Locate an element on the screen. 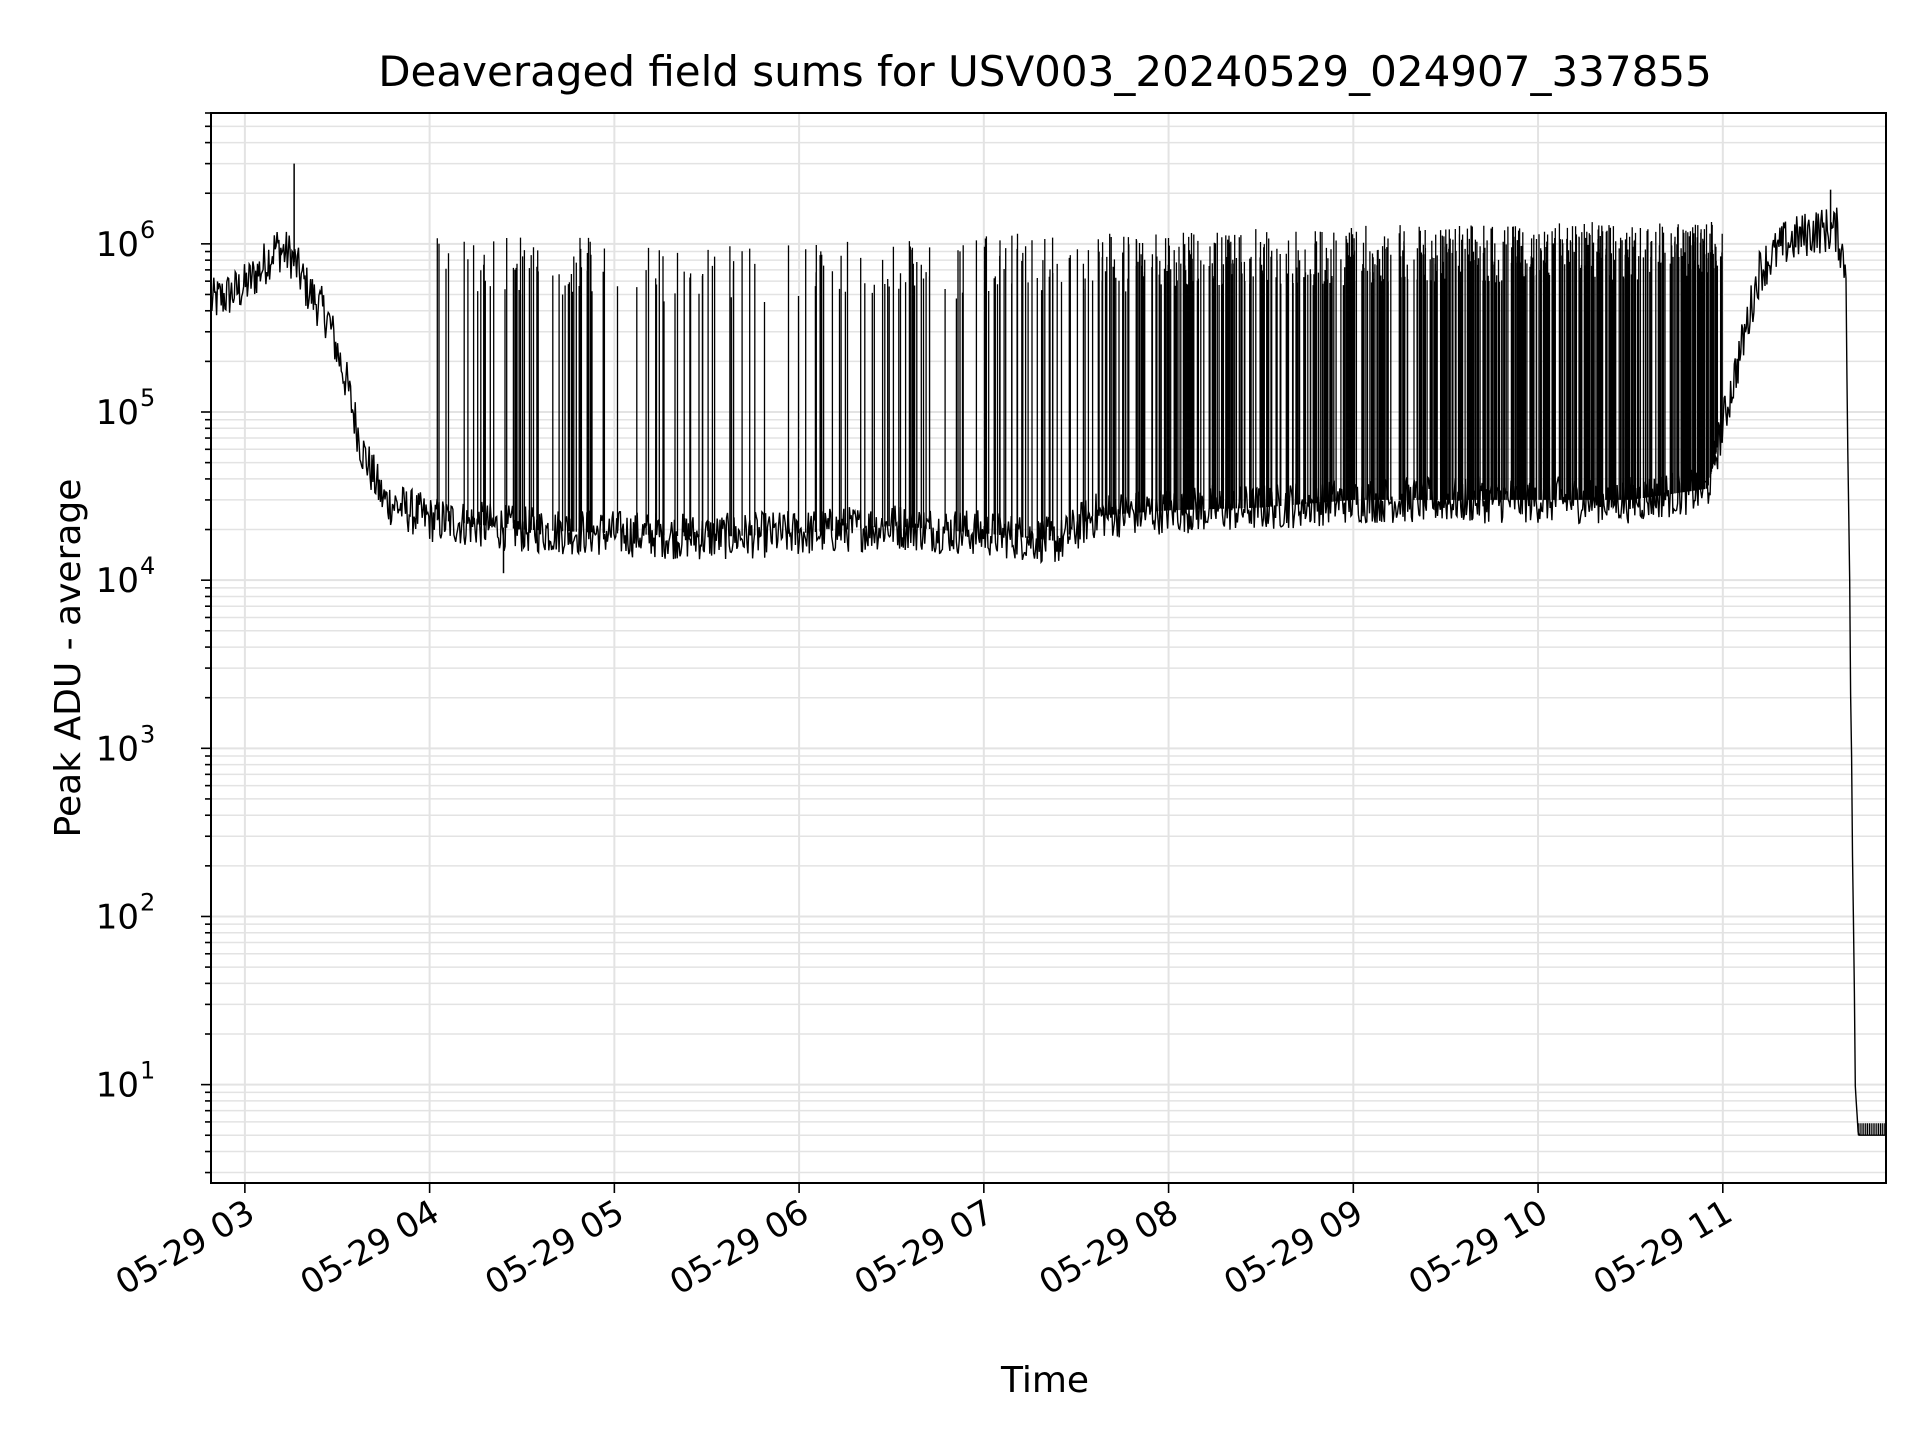  y-tick-exponent: 6 is located at coordinates (147, 230).